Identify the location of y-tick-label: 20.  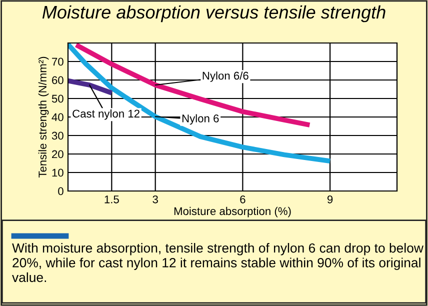
(58, 154).